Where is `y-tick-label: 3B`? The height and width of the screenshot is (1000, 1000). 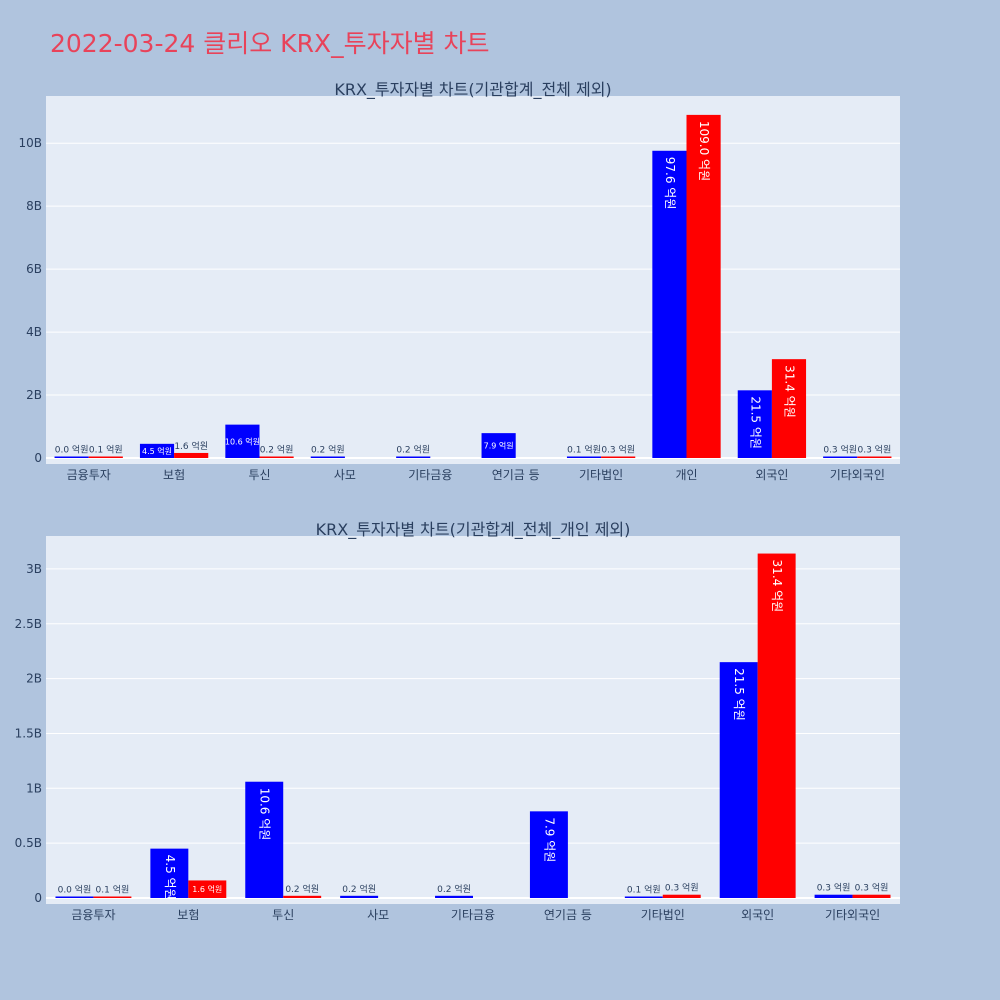 y-tick-label: 3B is located at coordinates (34, 569).